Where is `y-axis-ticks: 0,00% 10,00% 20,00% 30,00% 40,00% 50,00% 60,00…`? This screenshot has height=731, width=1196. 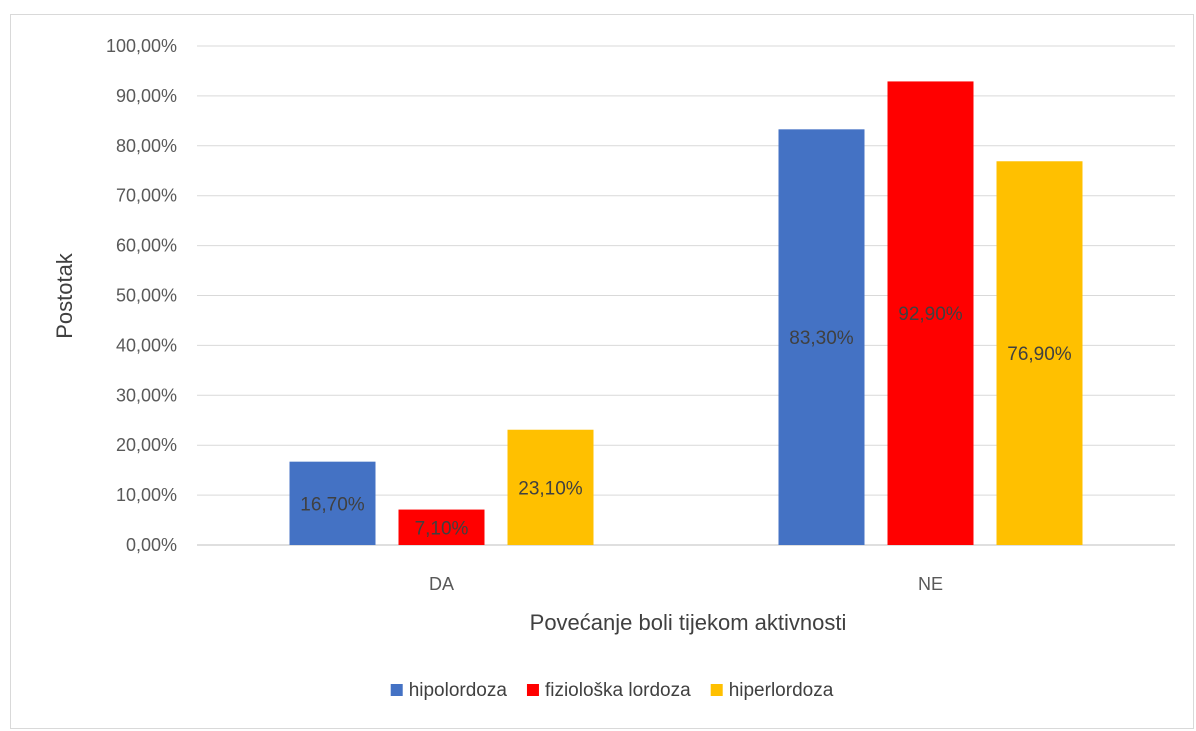
y-axis-ticks: 0,00% 10,00% 20,00% 30,00% 40,00% 50,00% 60,00… is located at coordinates (141, 295).